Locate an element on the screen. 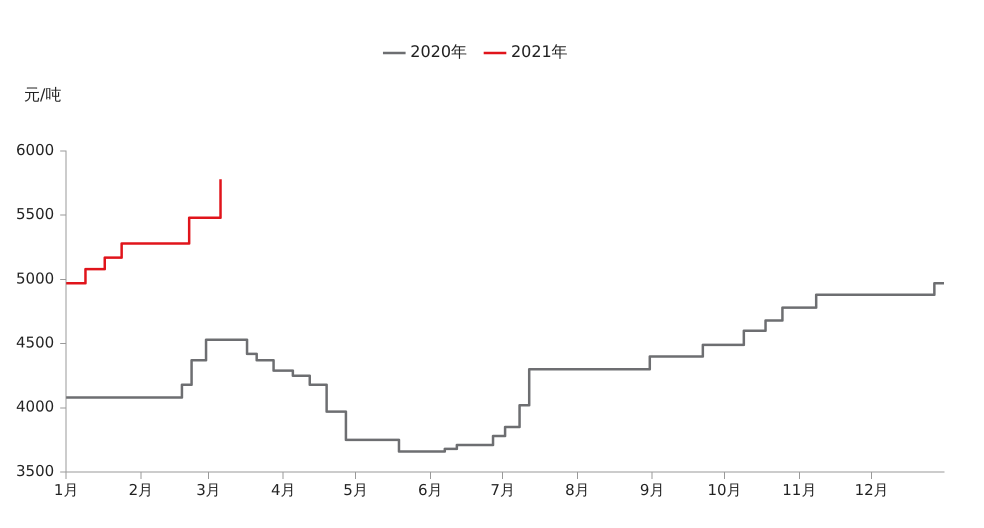  x-tick-label: 12月 is located at coordinates (871, 489).